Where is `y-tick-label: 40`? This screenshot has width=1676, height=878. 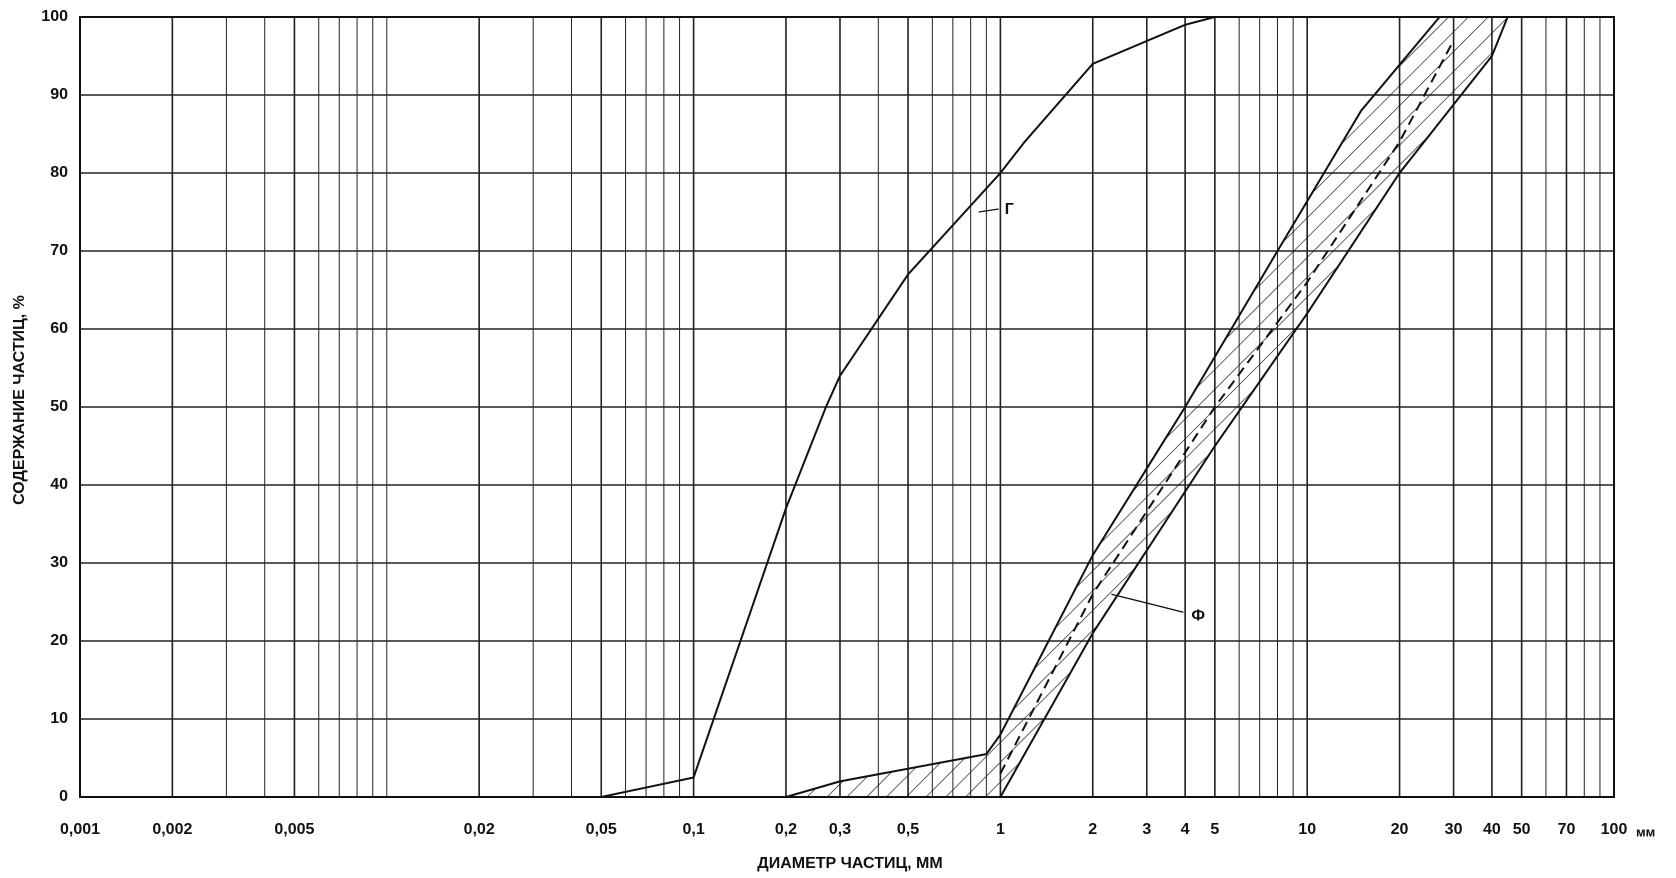 y-tick-label: 40 is located at coordinates (59, 484).